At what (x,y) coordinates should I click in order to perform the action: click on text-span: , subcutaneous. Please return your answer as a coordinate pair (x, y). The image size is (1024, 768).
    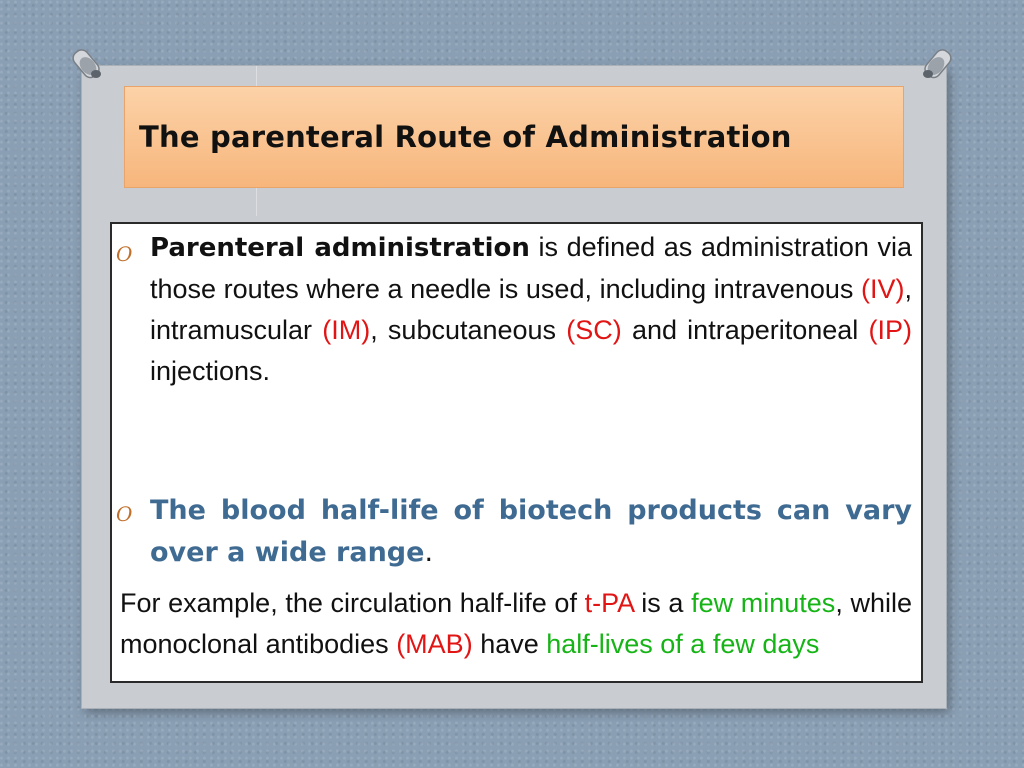
    Looking at the image, I should click on (468, 330).